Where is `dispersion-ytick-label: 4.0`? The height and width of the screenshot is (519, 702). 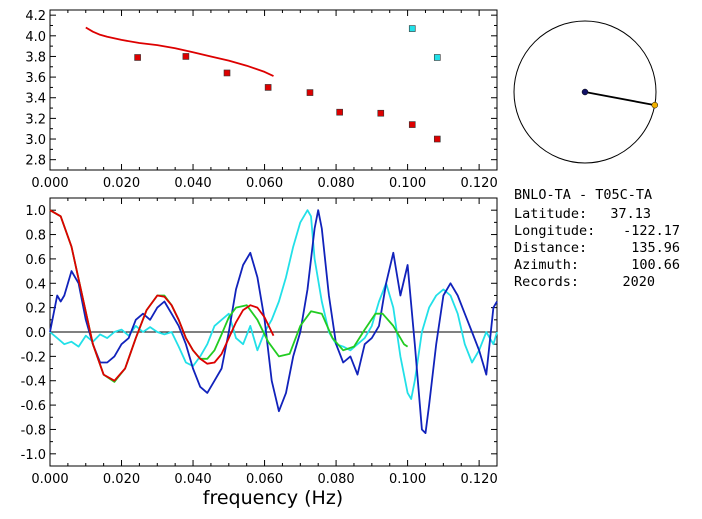 dispersion-ytick-label: 4.0 is located at coordinates (35, 37).